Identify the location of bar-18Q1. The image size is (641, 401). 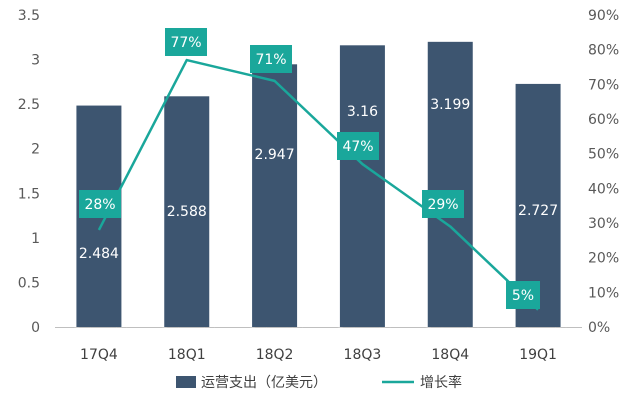
(187, 212).